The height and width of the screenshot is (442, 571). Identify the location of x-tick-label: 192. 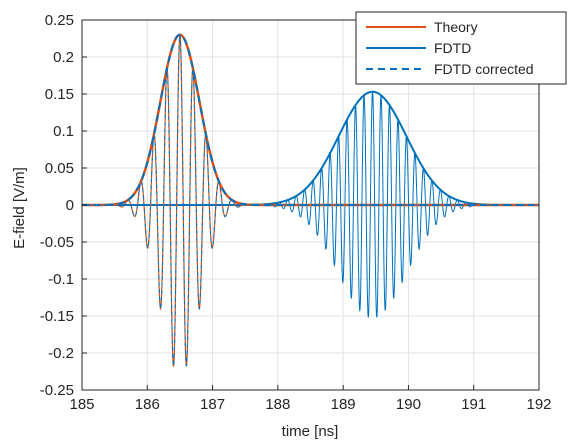
(538, 404).